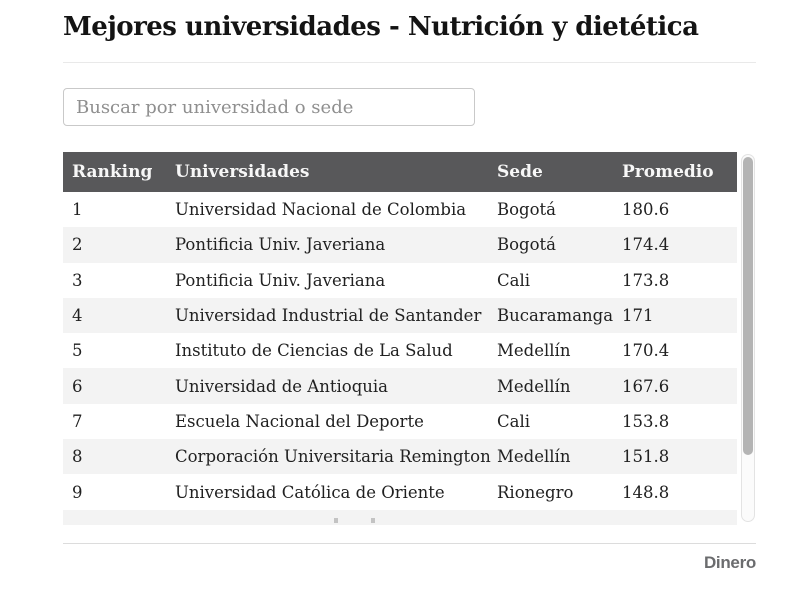  I want to click on cell-promedio: 171, so click(638, 316).